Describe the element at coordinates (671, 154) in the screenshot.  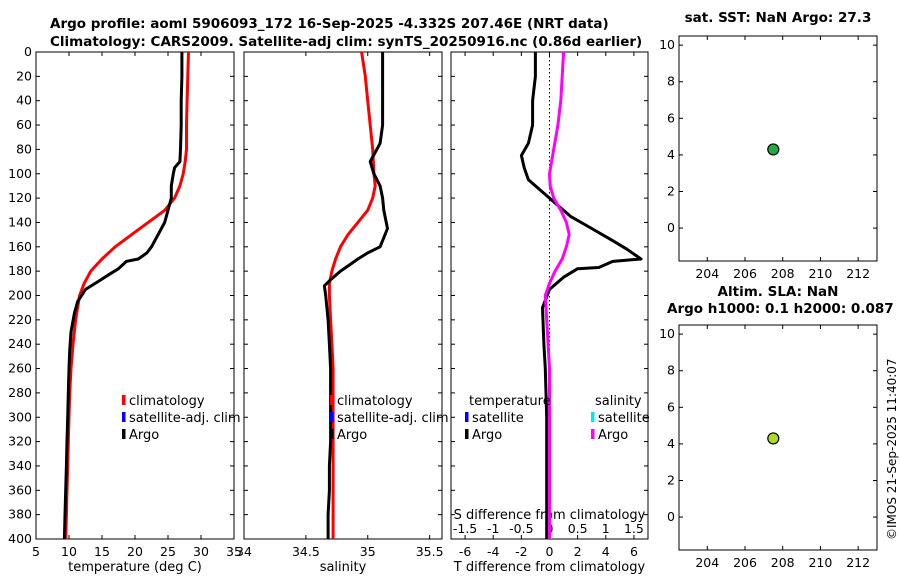
I see `y-tick-label: 4` at that location.